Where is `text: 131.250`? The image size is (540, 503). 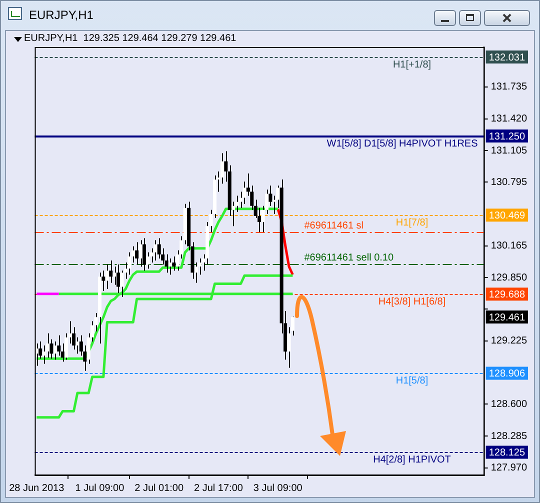
text: 131.250 is located at coordinates (507, 136).